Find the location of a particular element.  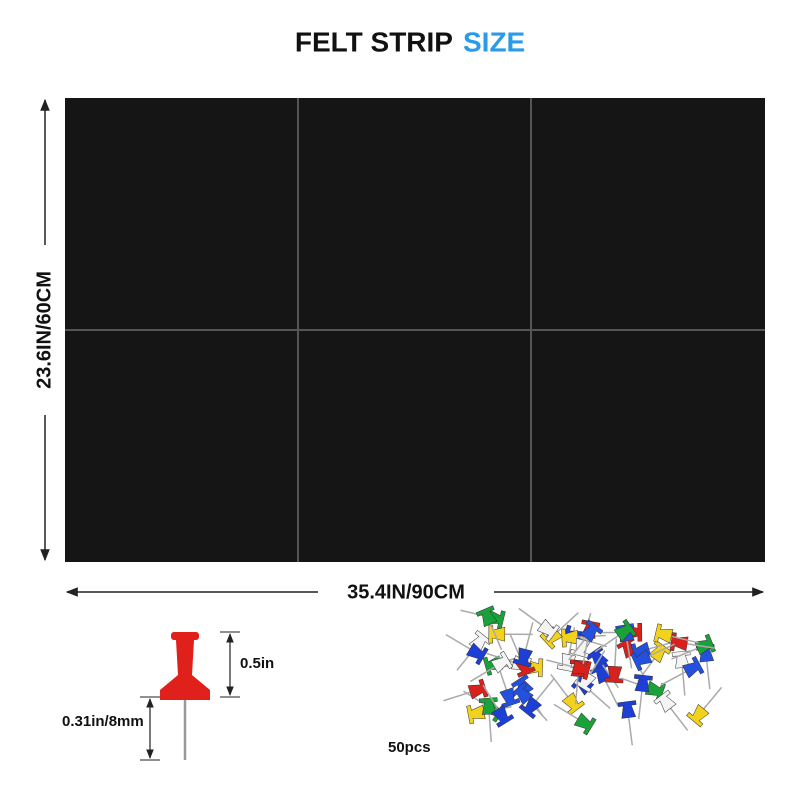

quantity-label: 50pcs is located at coordinates (409, 747).